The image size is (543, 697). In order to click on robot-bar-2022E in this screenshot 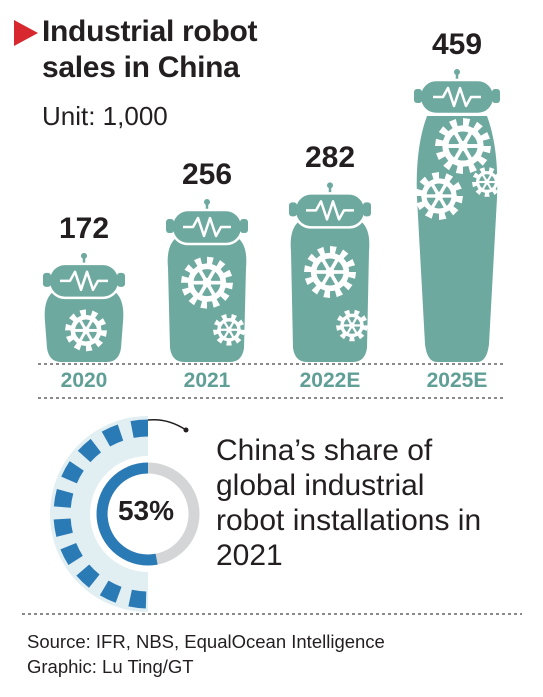, I will do `click(330, 272)`.